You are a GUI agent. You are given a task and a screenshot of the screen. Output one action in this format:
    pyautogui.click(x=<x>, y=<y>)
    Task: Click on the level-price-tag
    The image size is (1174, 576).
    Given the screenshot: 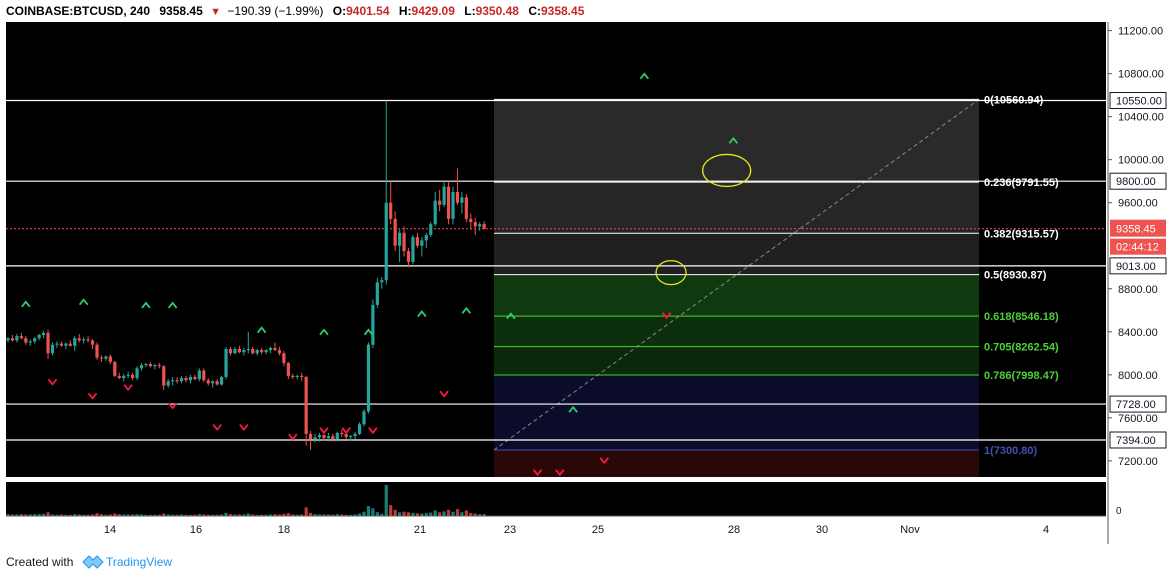 What is the action you would take?
    pyautogui.click(x=1138, y=404)
    